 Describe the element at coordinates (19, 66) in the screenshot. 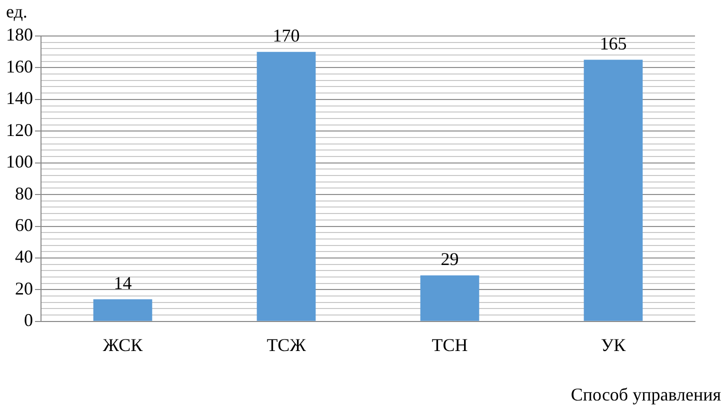

I see `y-tick-label: 160` at that location.